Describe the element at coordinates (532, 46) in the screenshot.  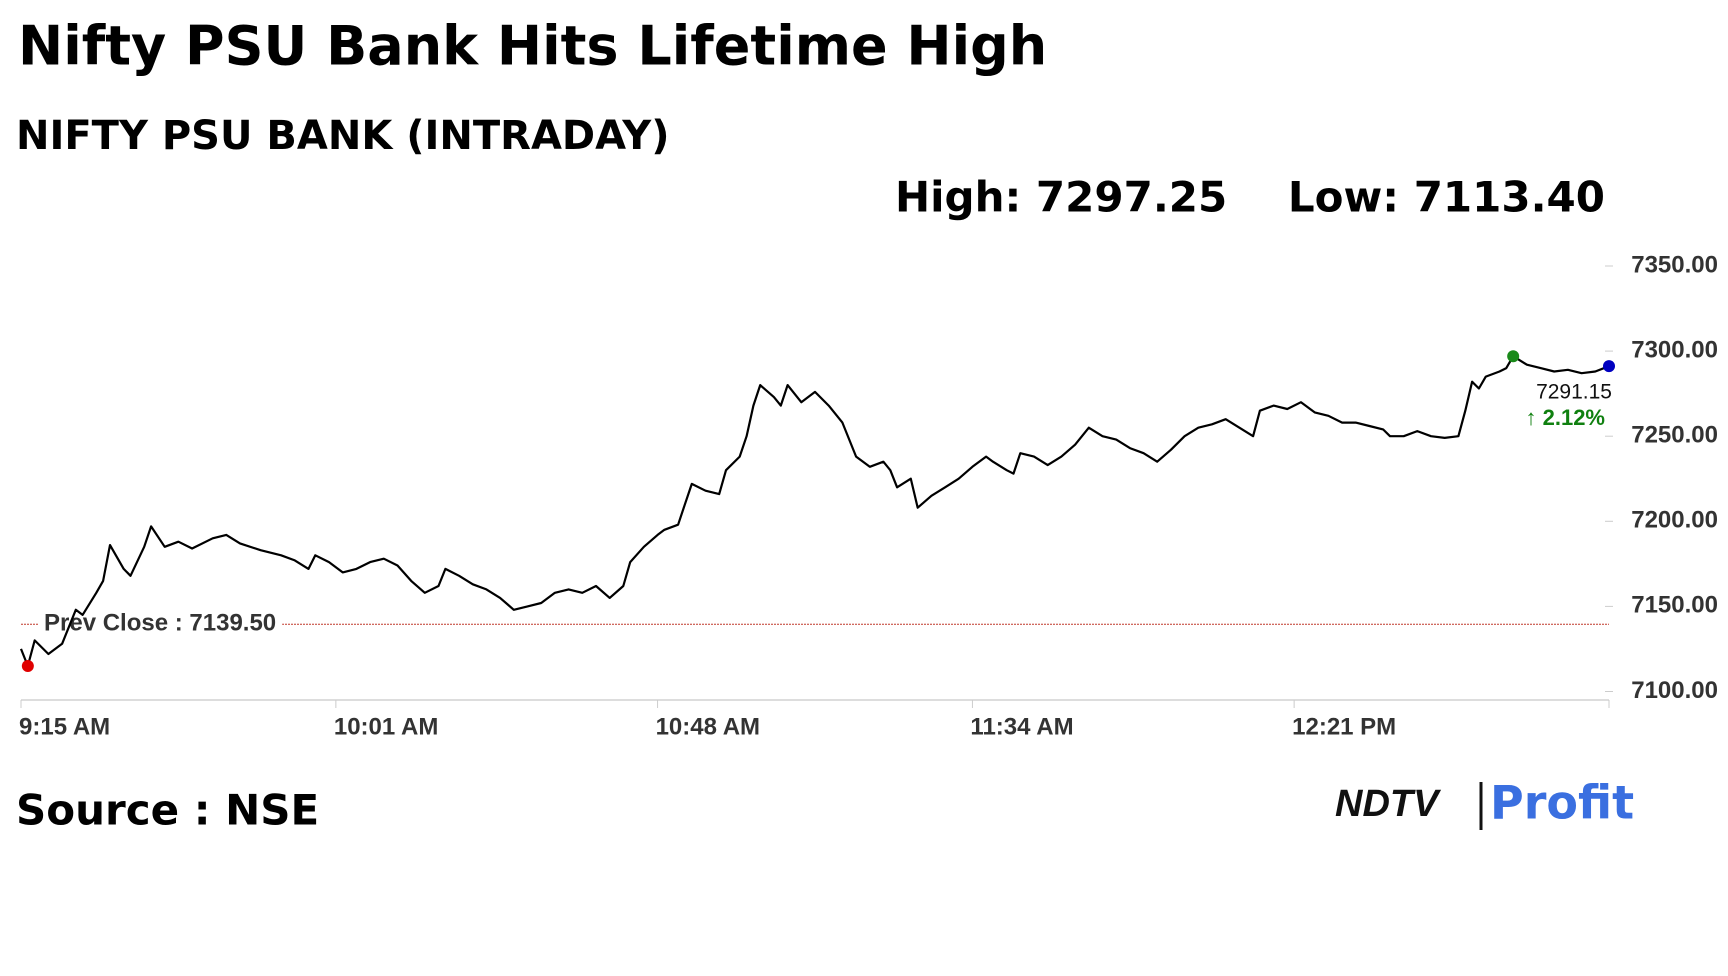
I see `chart-title: Nifty PSU Bank Hits Lifetime High` at that location.